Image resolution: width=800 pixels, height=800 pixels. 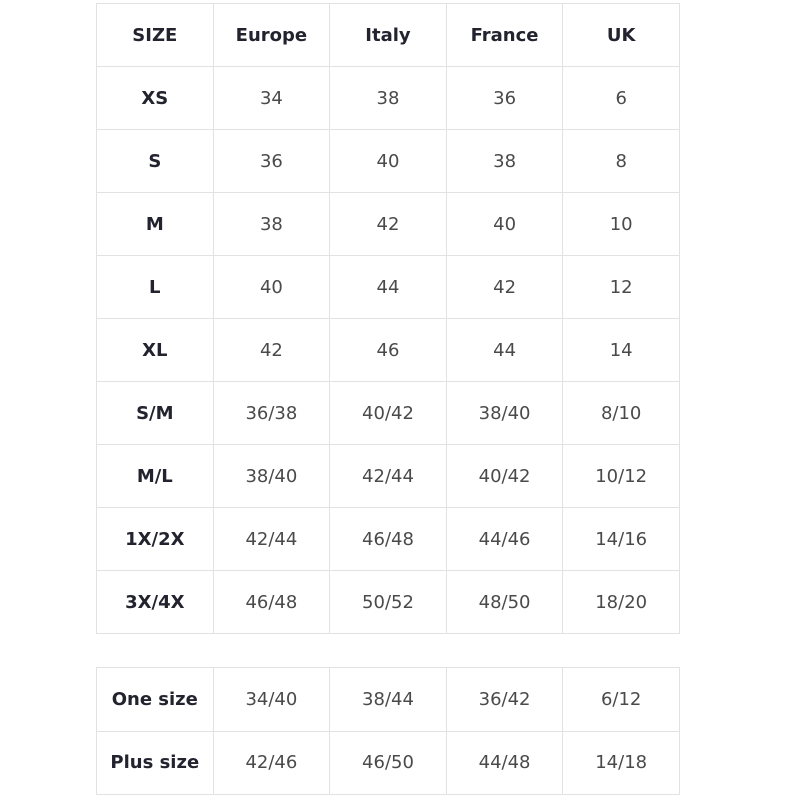 I want to click on header-row: SIZE Europe Italy France UK, so click(x=388, y=35).